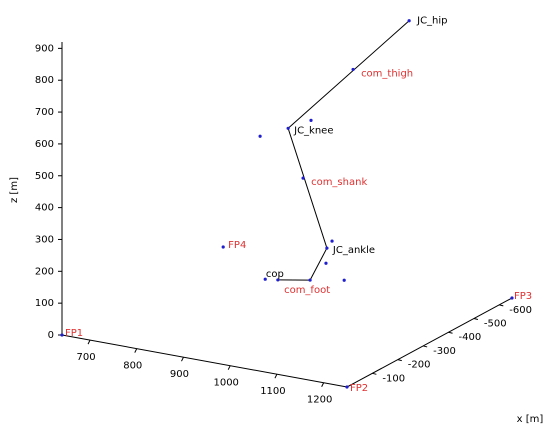 The height and width of the screenshot is (428, 555). What do you see at coordinates (132, 366) in the screenshot?
I see `x-tick-label: 800` at bounding box center [132, 366].